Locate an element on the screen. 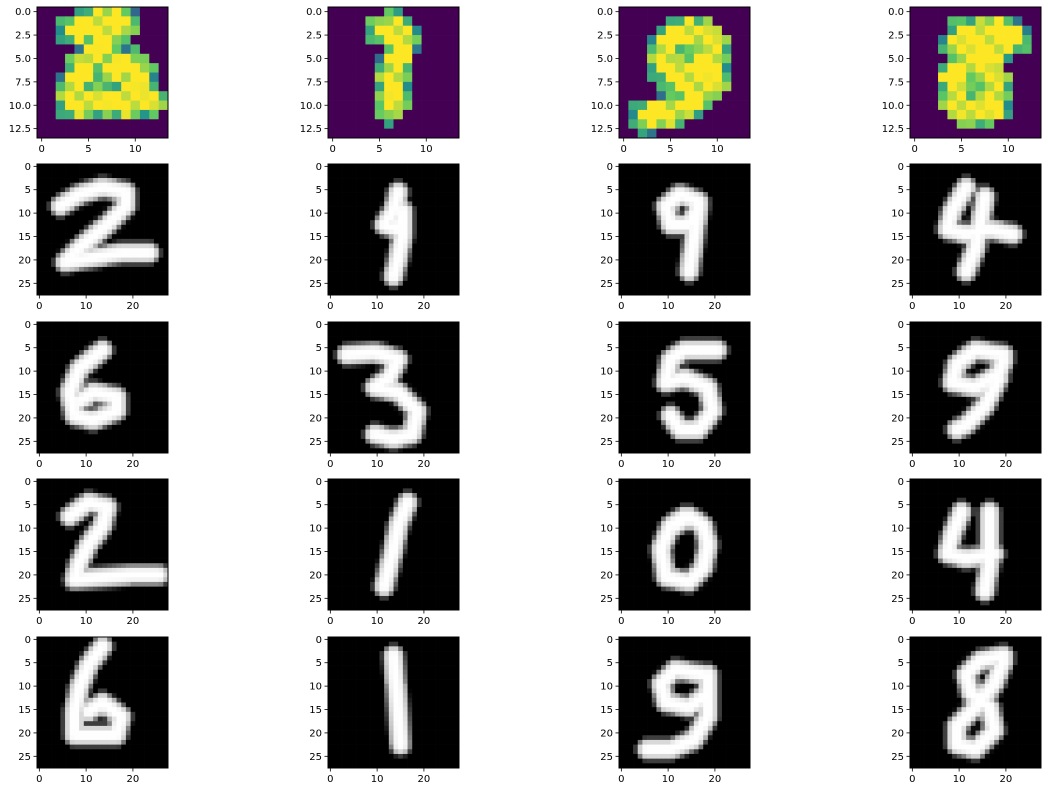  y-tick-label: 0 is located at coordinates (28, 325).